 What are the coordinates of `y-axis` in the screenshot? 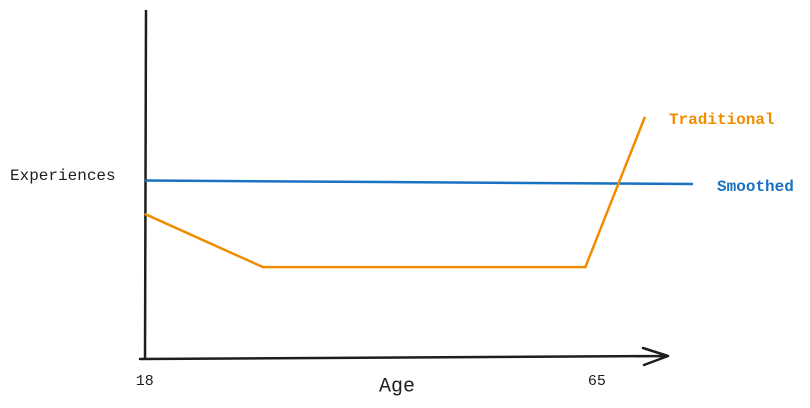 It's located at (145, 185).